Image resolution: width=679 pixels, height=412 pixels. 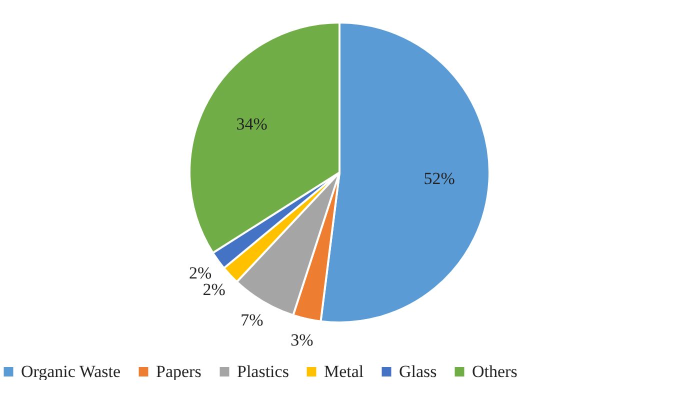 I want to click on data-label: 52%, so click(x=439, y=178).